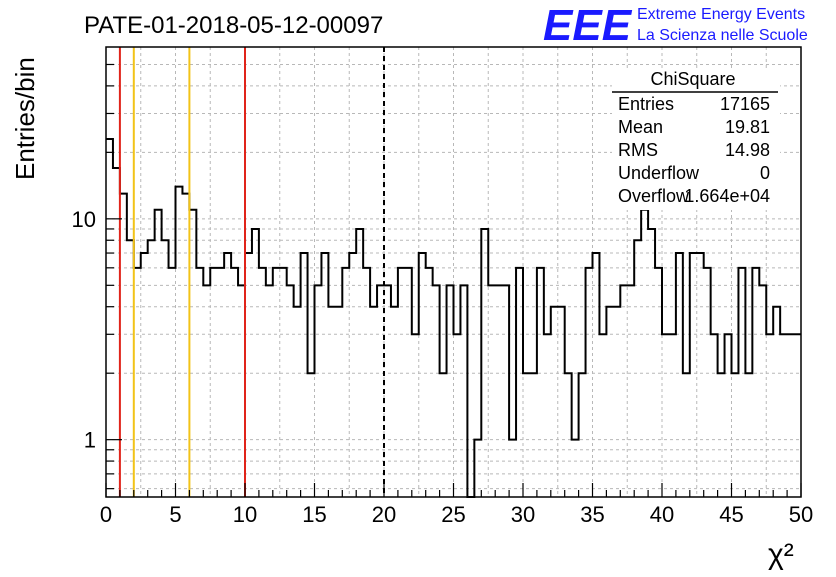 The image size is (836, 577). I want to click on stats-row-label: Overflow, so click(654, 196).